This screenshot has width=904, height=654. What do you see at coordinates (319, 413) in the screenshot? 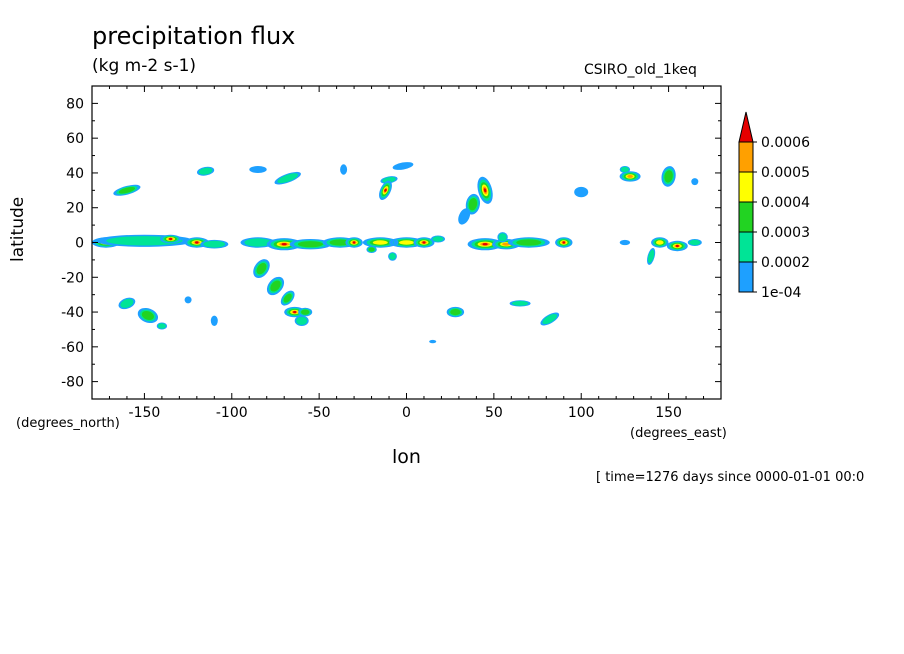
I see `x-tick-label: -50` at bounding box center [319, 413].